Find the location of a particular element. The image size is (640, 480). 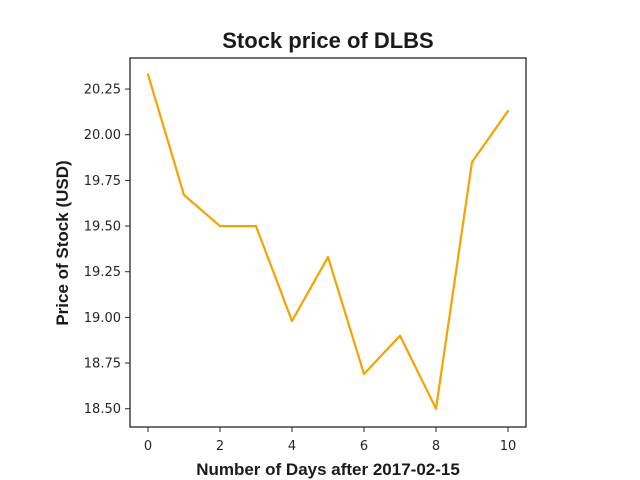

y-tick-label: 20.00 is located at coordinates (102, 135).